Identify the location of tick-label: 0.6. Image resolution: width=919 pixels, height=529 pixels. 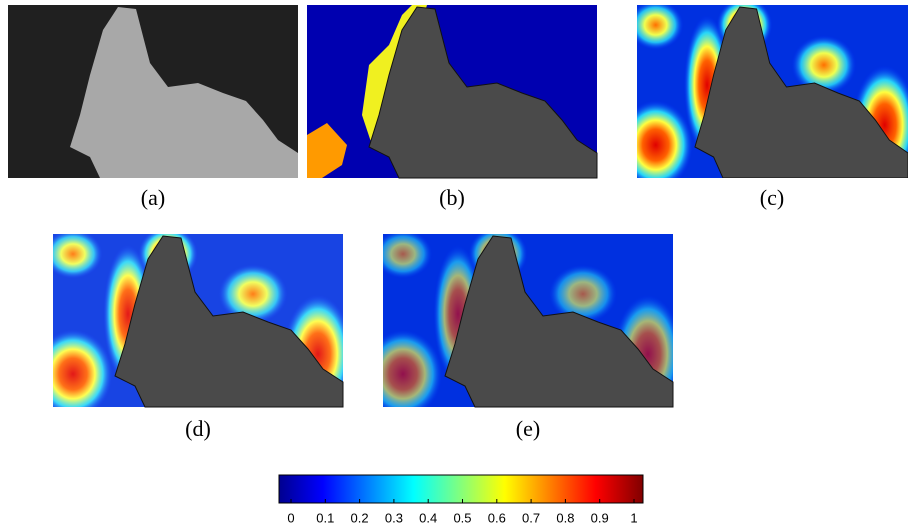
(497, 517).